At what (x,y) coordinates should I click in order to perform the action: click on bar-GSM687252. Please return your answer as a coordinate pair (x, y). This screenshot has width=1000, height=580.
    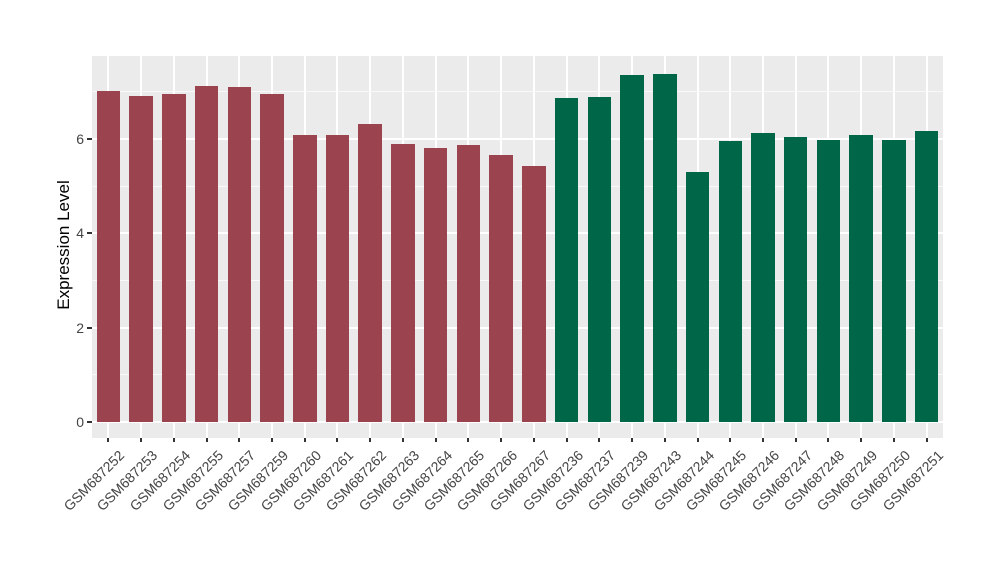
    Looking at the image, I should click on (108, 256).